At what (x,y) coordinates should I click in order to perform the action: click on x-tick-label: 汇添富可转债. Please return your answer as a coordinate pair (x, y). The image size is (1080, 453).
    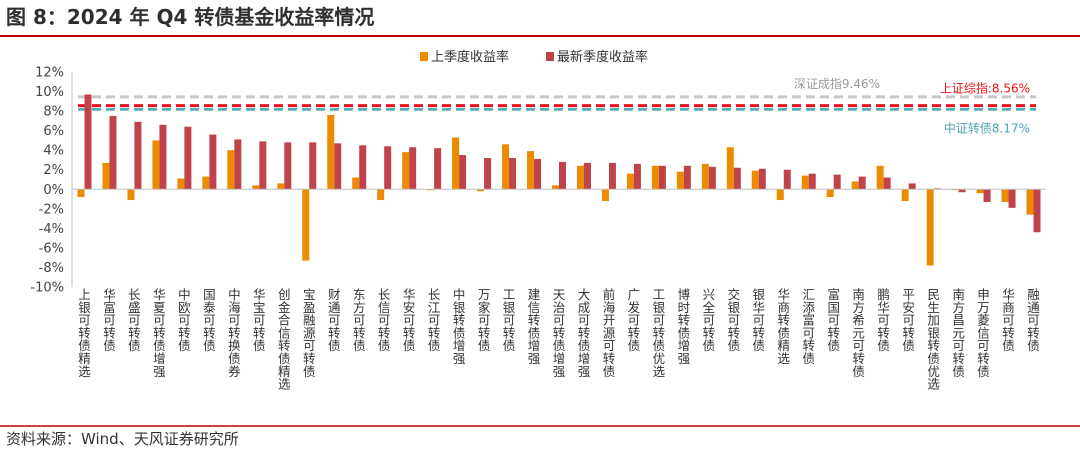
    Looking at the image, I should click on (808, 326).